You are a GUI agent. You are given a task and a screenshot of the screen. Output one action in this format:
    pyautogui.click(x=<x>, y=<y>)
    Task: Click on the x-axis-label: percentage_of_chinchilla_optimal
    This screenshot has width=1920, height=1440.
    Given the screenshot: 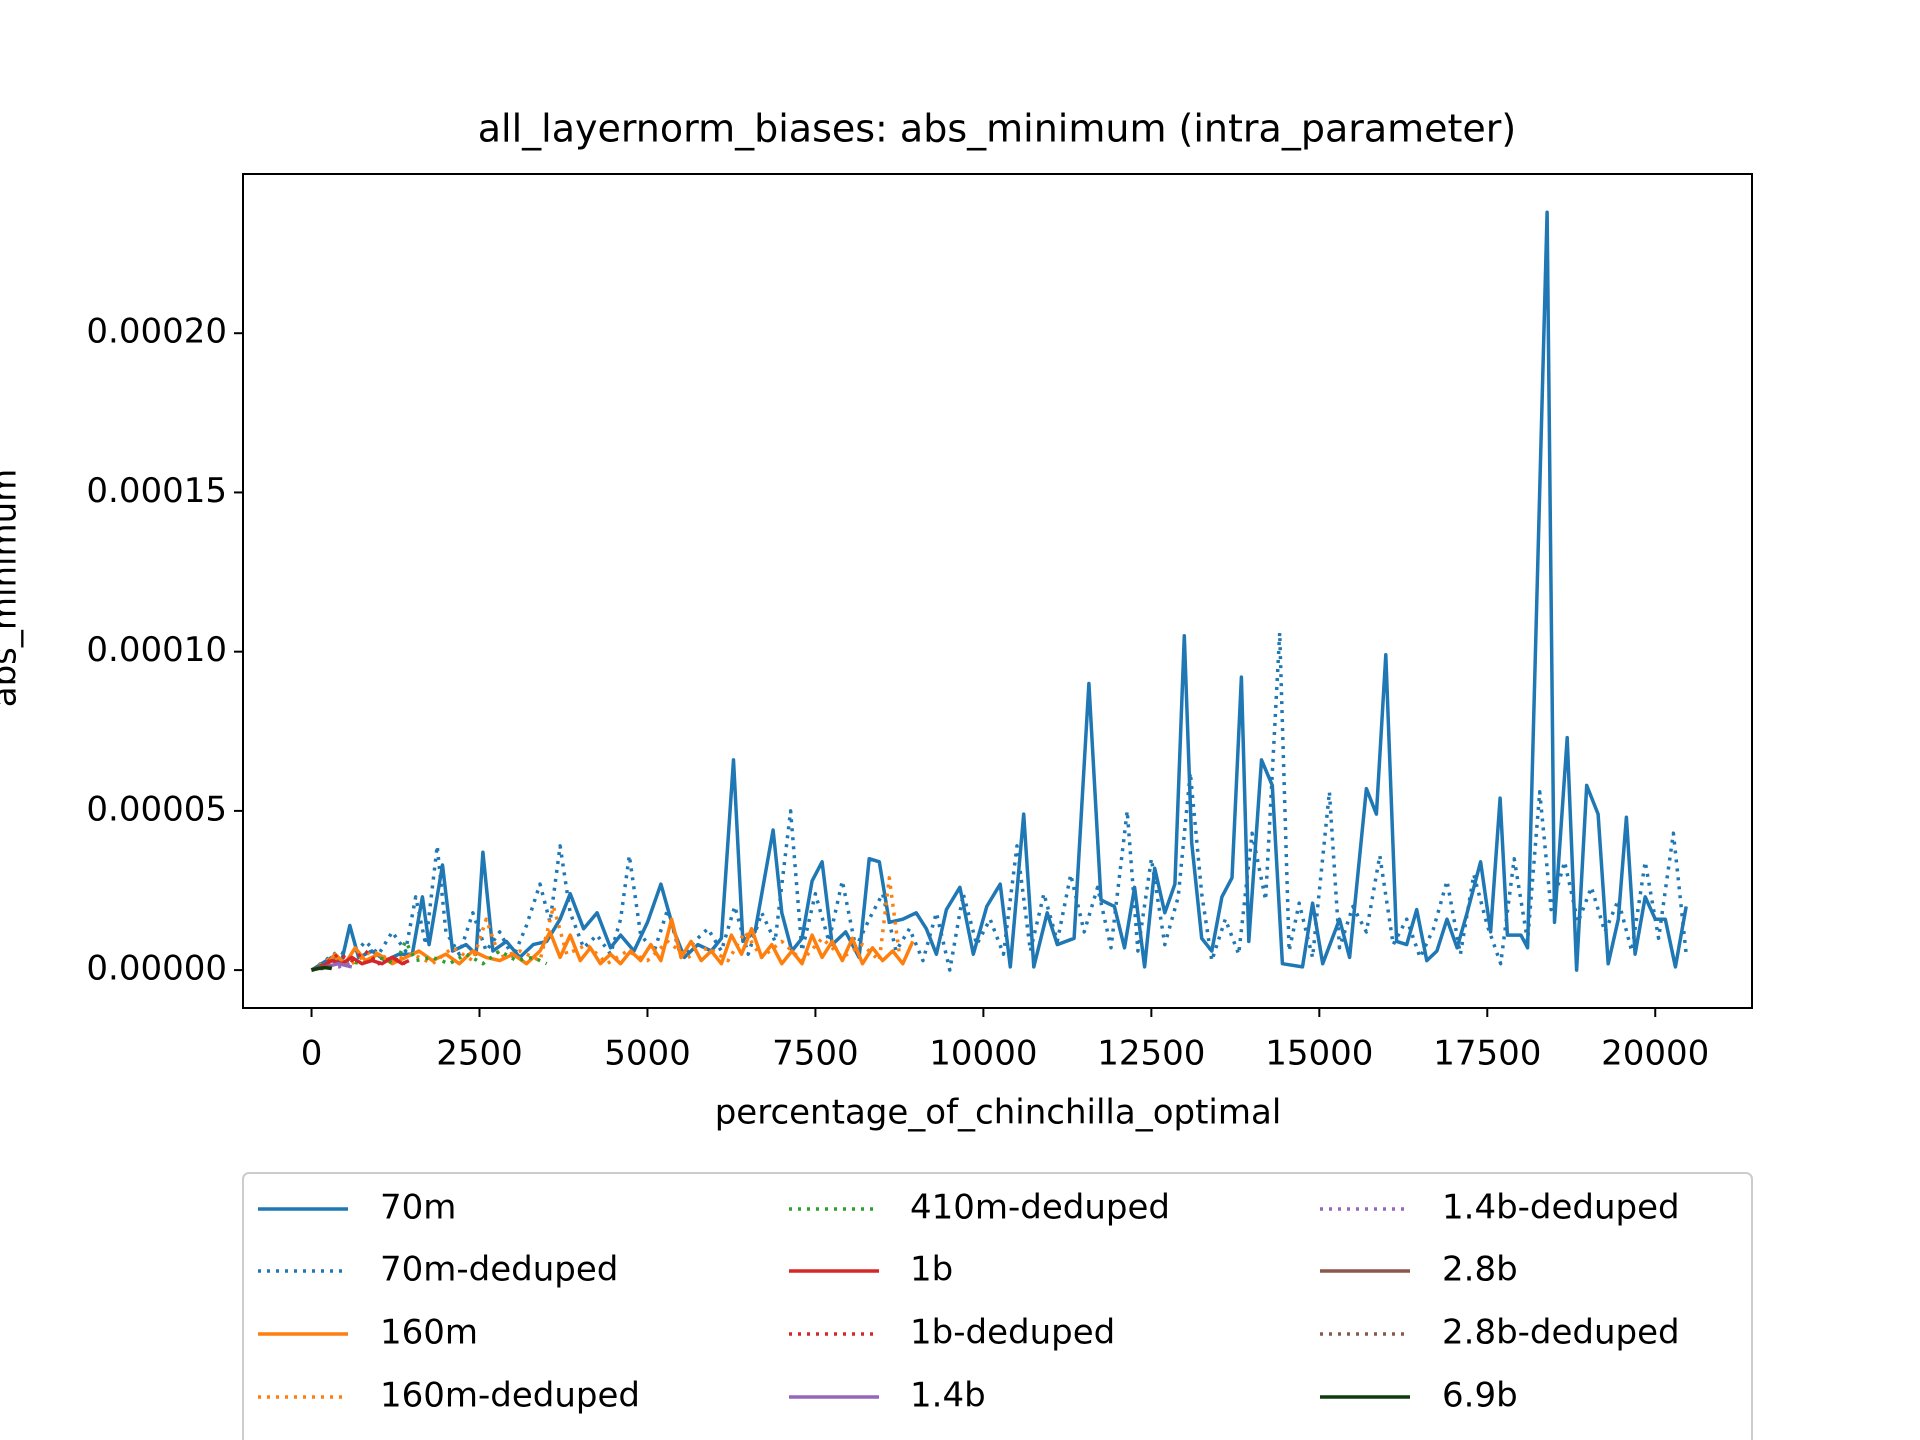 What is the action you would take?
    pyautogui.click(x=998, y=1113)
    